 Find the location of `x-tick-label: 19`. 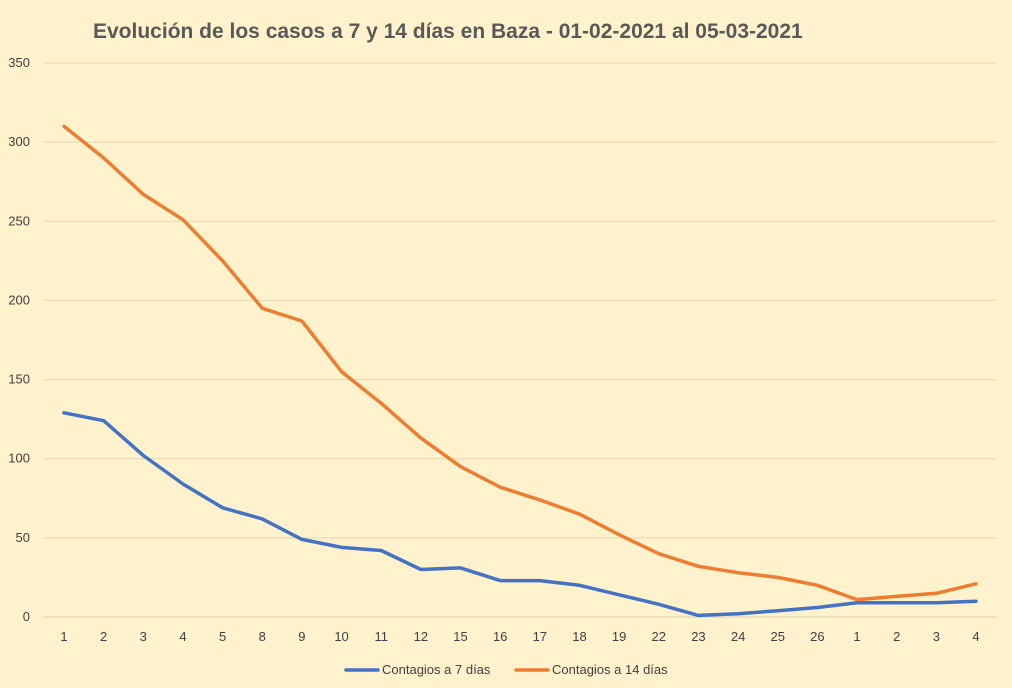

x-tick-label: 19 is located at coordinates (619, 636).